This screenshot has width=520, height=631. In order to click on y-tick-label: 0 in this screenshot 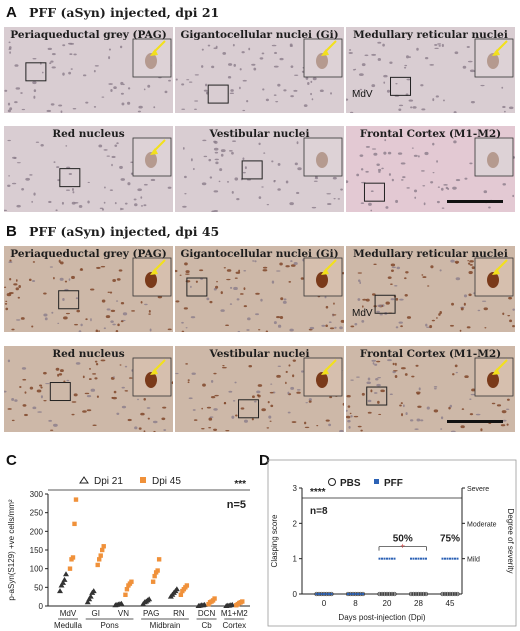, I will do `click(41, 606)`.